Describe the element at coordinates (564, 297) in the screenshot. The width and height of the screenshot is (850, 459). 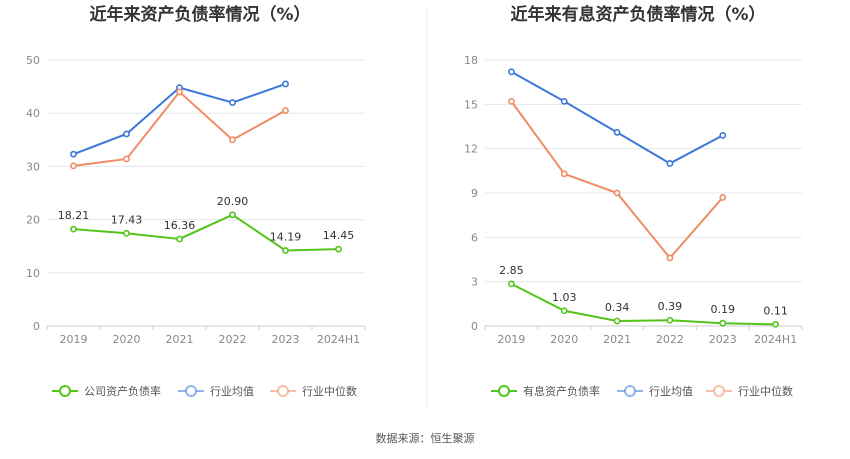
I see `data-label: 1.03` at that location.